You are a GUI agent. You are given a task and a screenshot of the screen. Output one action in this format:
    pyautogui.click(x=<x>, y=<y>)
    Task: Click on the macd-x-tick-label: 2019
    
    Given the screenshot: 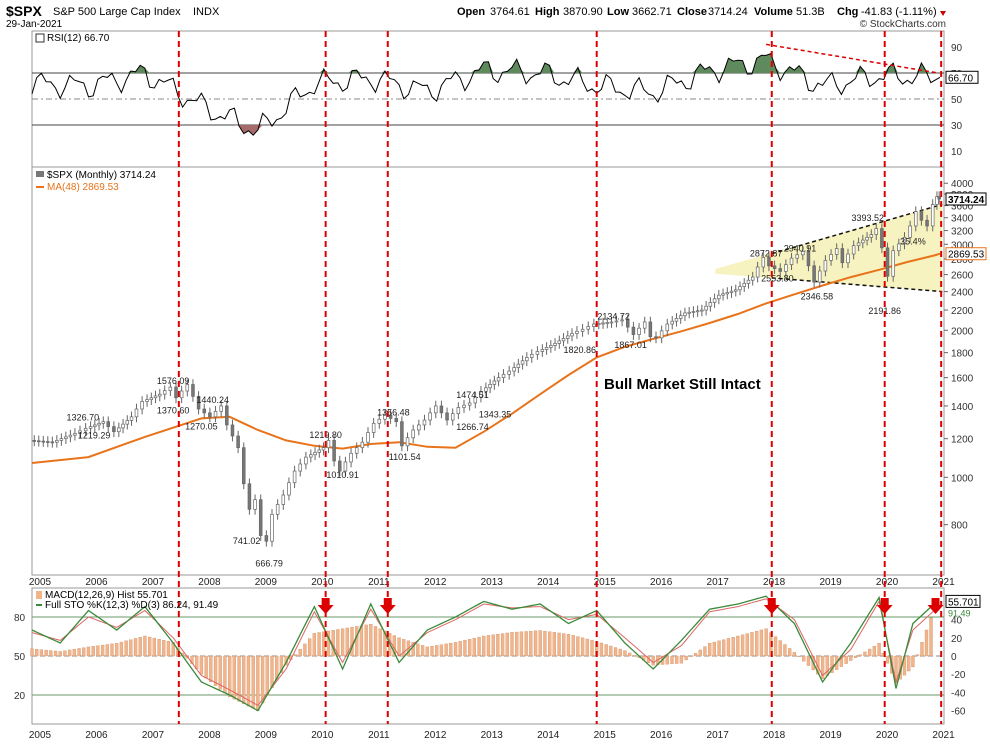 What is the action you would take?
    pyautogui.click(x=830, y=735)
    